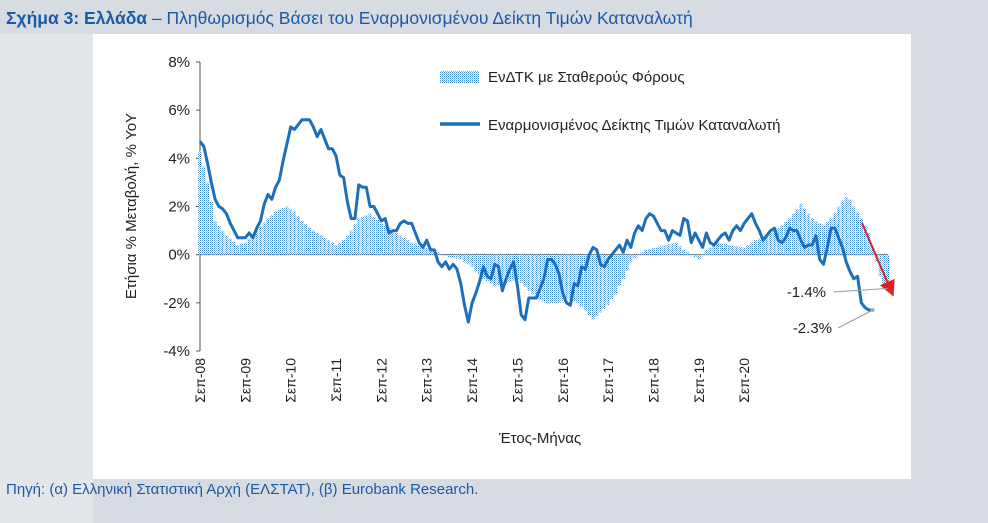 The image size is (988, 523). I want to click on y-tick-label: -4%, so click(176, 351).